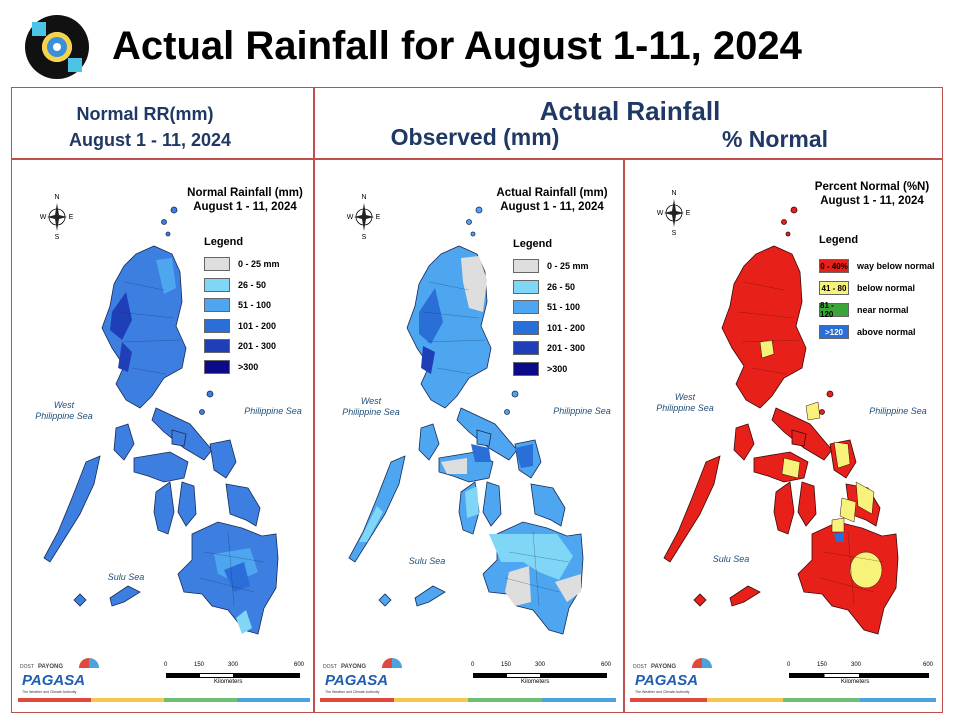  I want to click on legend-item: 81 - 120 near normal, so click(864, 310).